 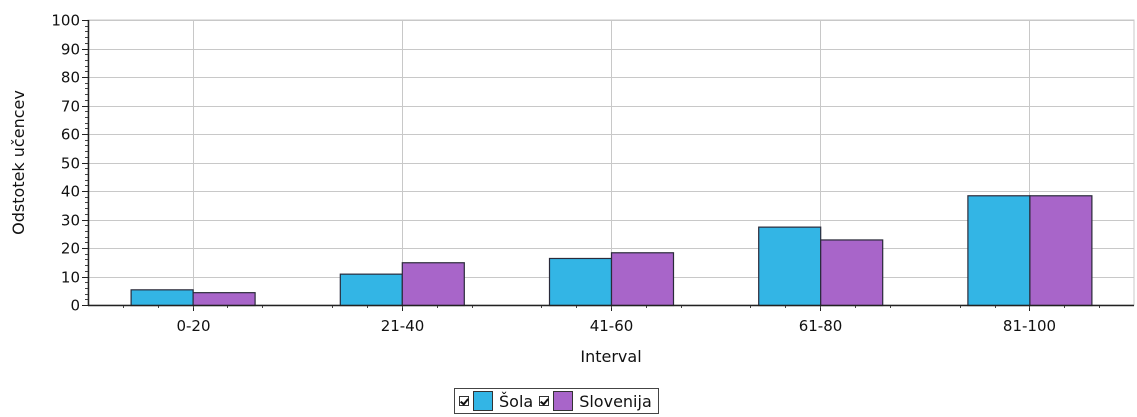 I want to click on y-tick-label: 50, so click(x=70, y=164).